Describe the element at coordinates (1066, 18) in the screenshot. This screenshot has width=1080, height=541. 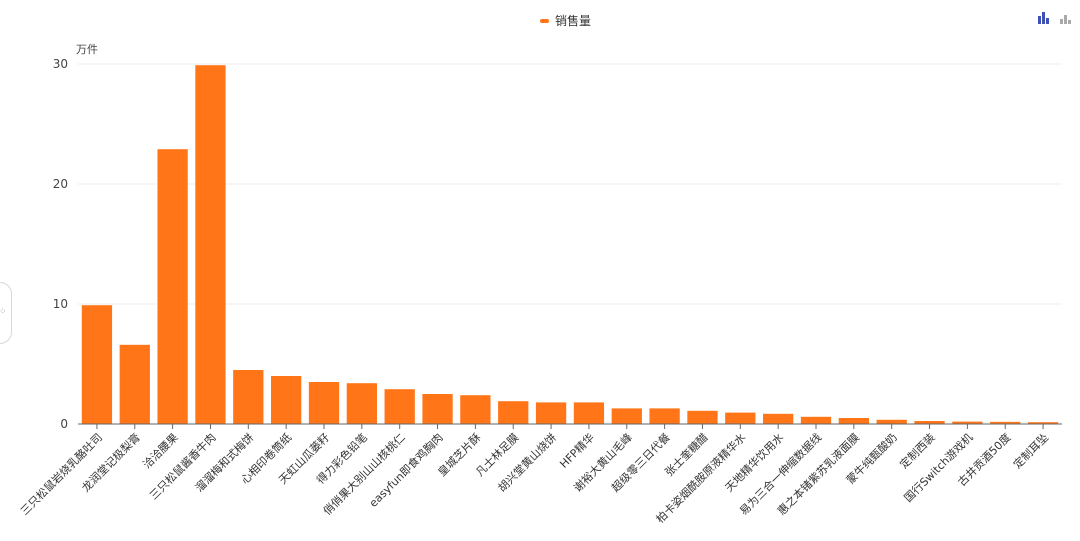
I see `bar-chart-alt-icon` at that location.